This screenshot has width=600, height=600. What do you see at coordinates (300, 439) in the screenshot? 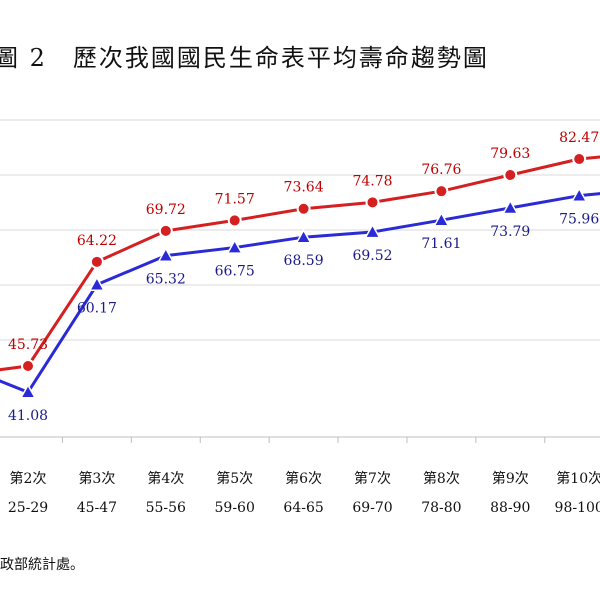
I see `x-axis` at bounding box center [300, 439].